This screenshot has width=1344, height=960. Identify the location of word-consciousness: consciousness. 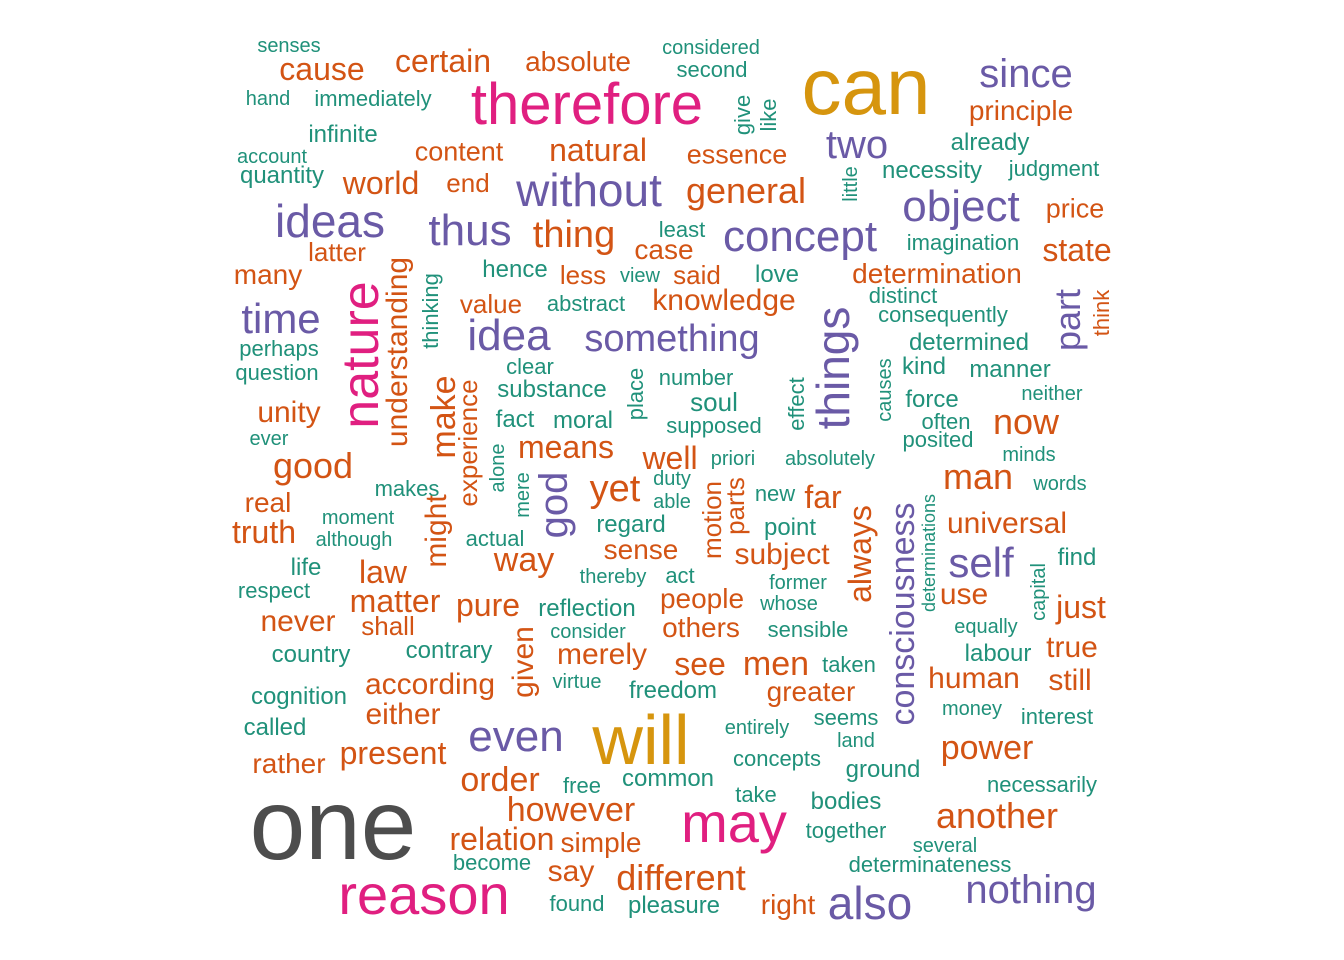
(903, 614).